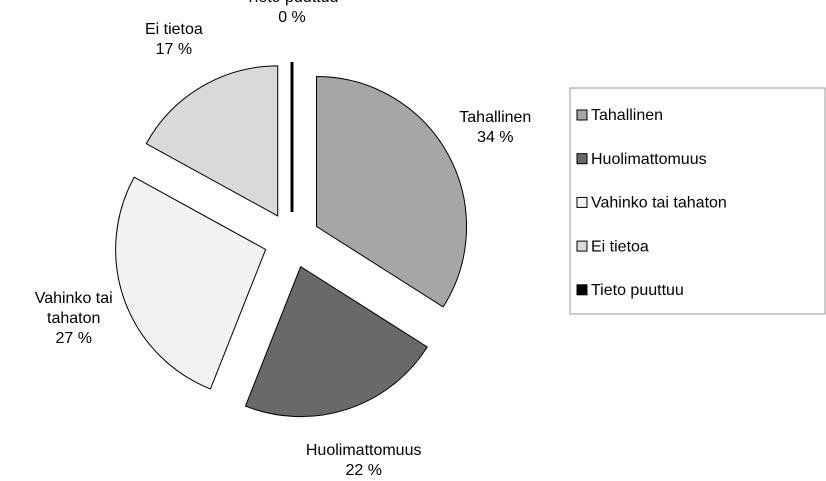 The width and height of the screenshot is (826, 481). I want to click on legend-label: Huolimattomuus, so click(649, 159).